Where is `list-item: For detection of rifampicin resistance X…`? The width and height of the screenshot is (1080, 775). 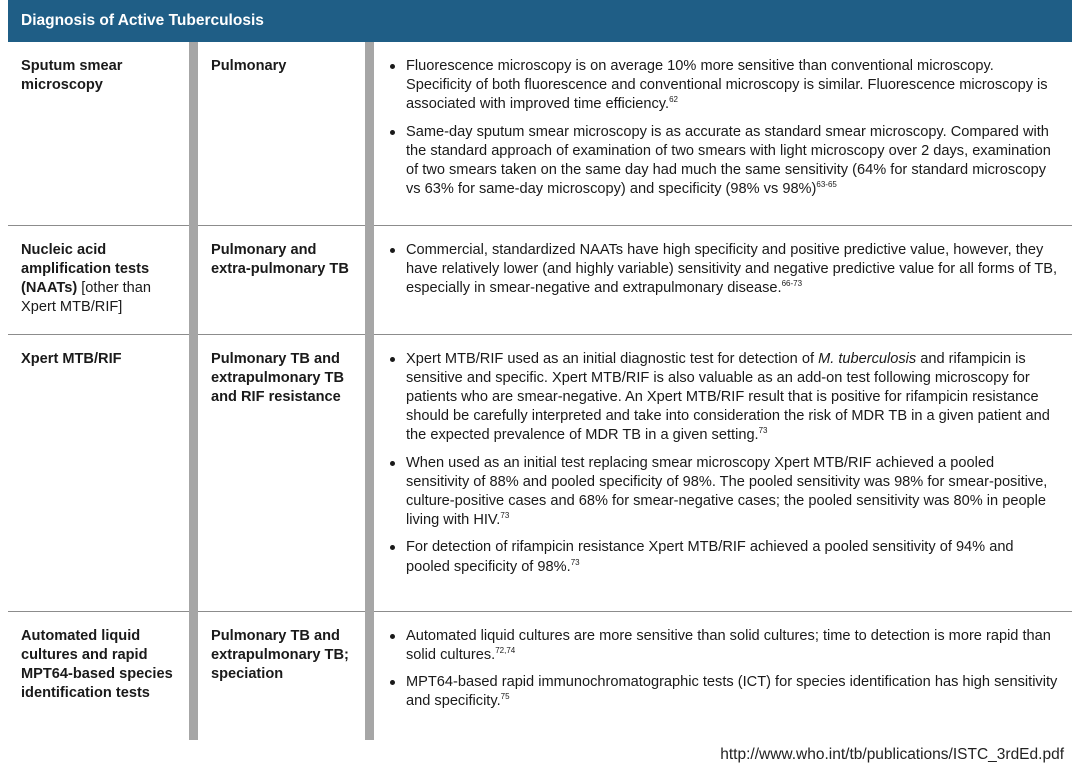
list-item: For detection of rifampicin resistance X… is located at coordinates (721, 557).